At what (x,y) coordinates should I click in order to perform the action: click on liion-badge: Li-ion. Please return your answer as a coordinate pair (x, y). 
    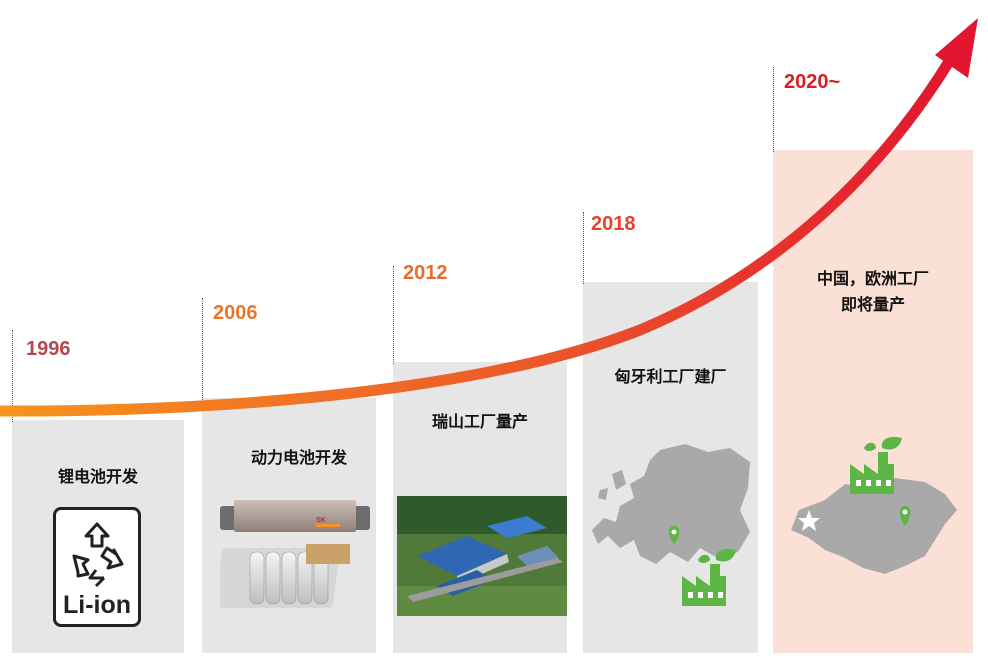
    Looking at the image, I should click on (97, 567).